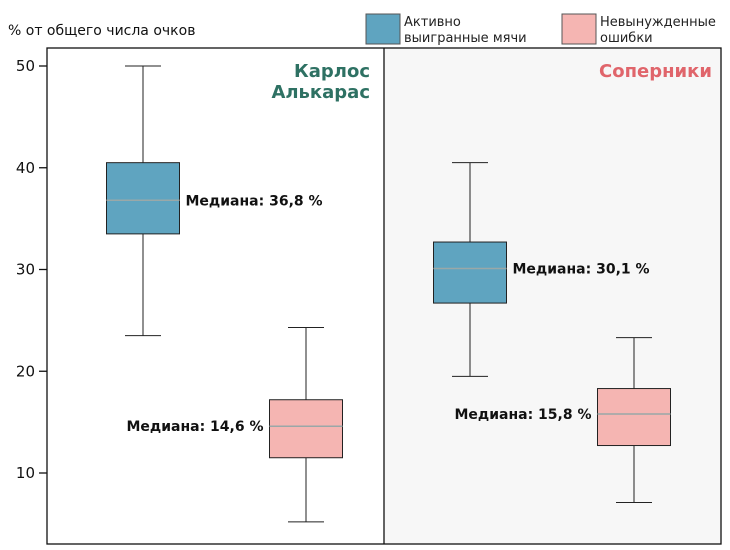  What do you see at coordinates (332, 71) in the screenshot?
I see `panel-title-alcaraz: Карлос` at bounding box center [332, 71].